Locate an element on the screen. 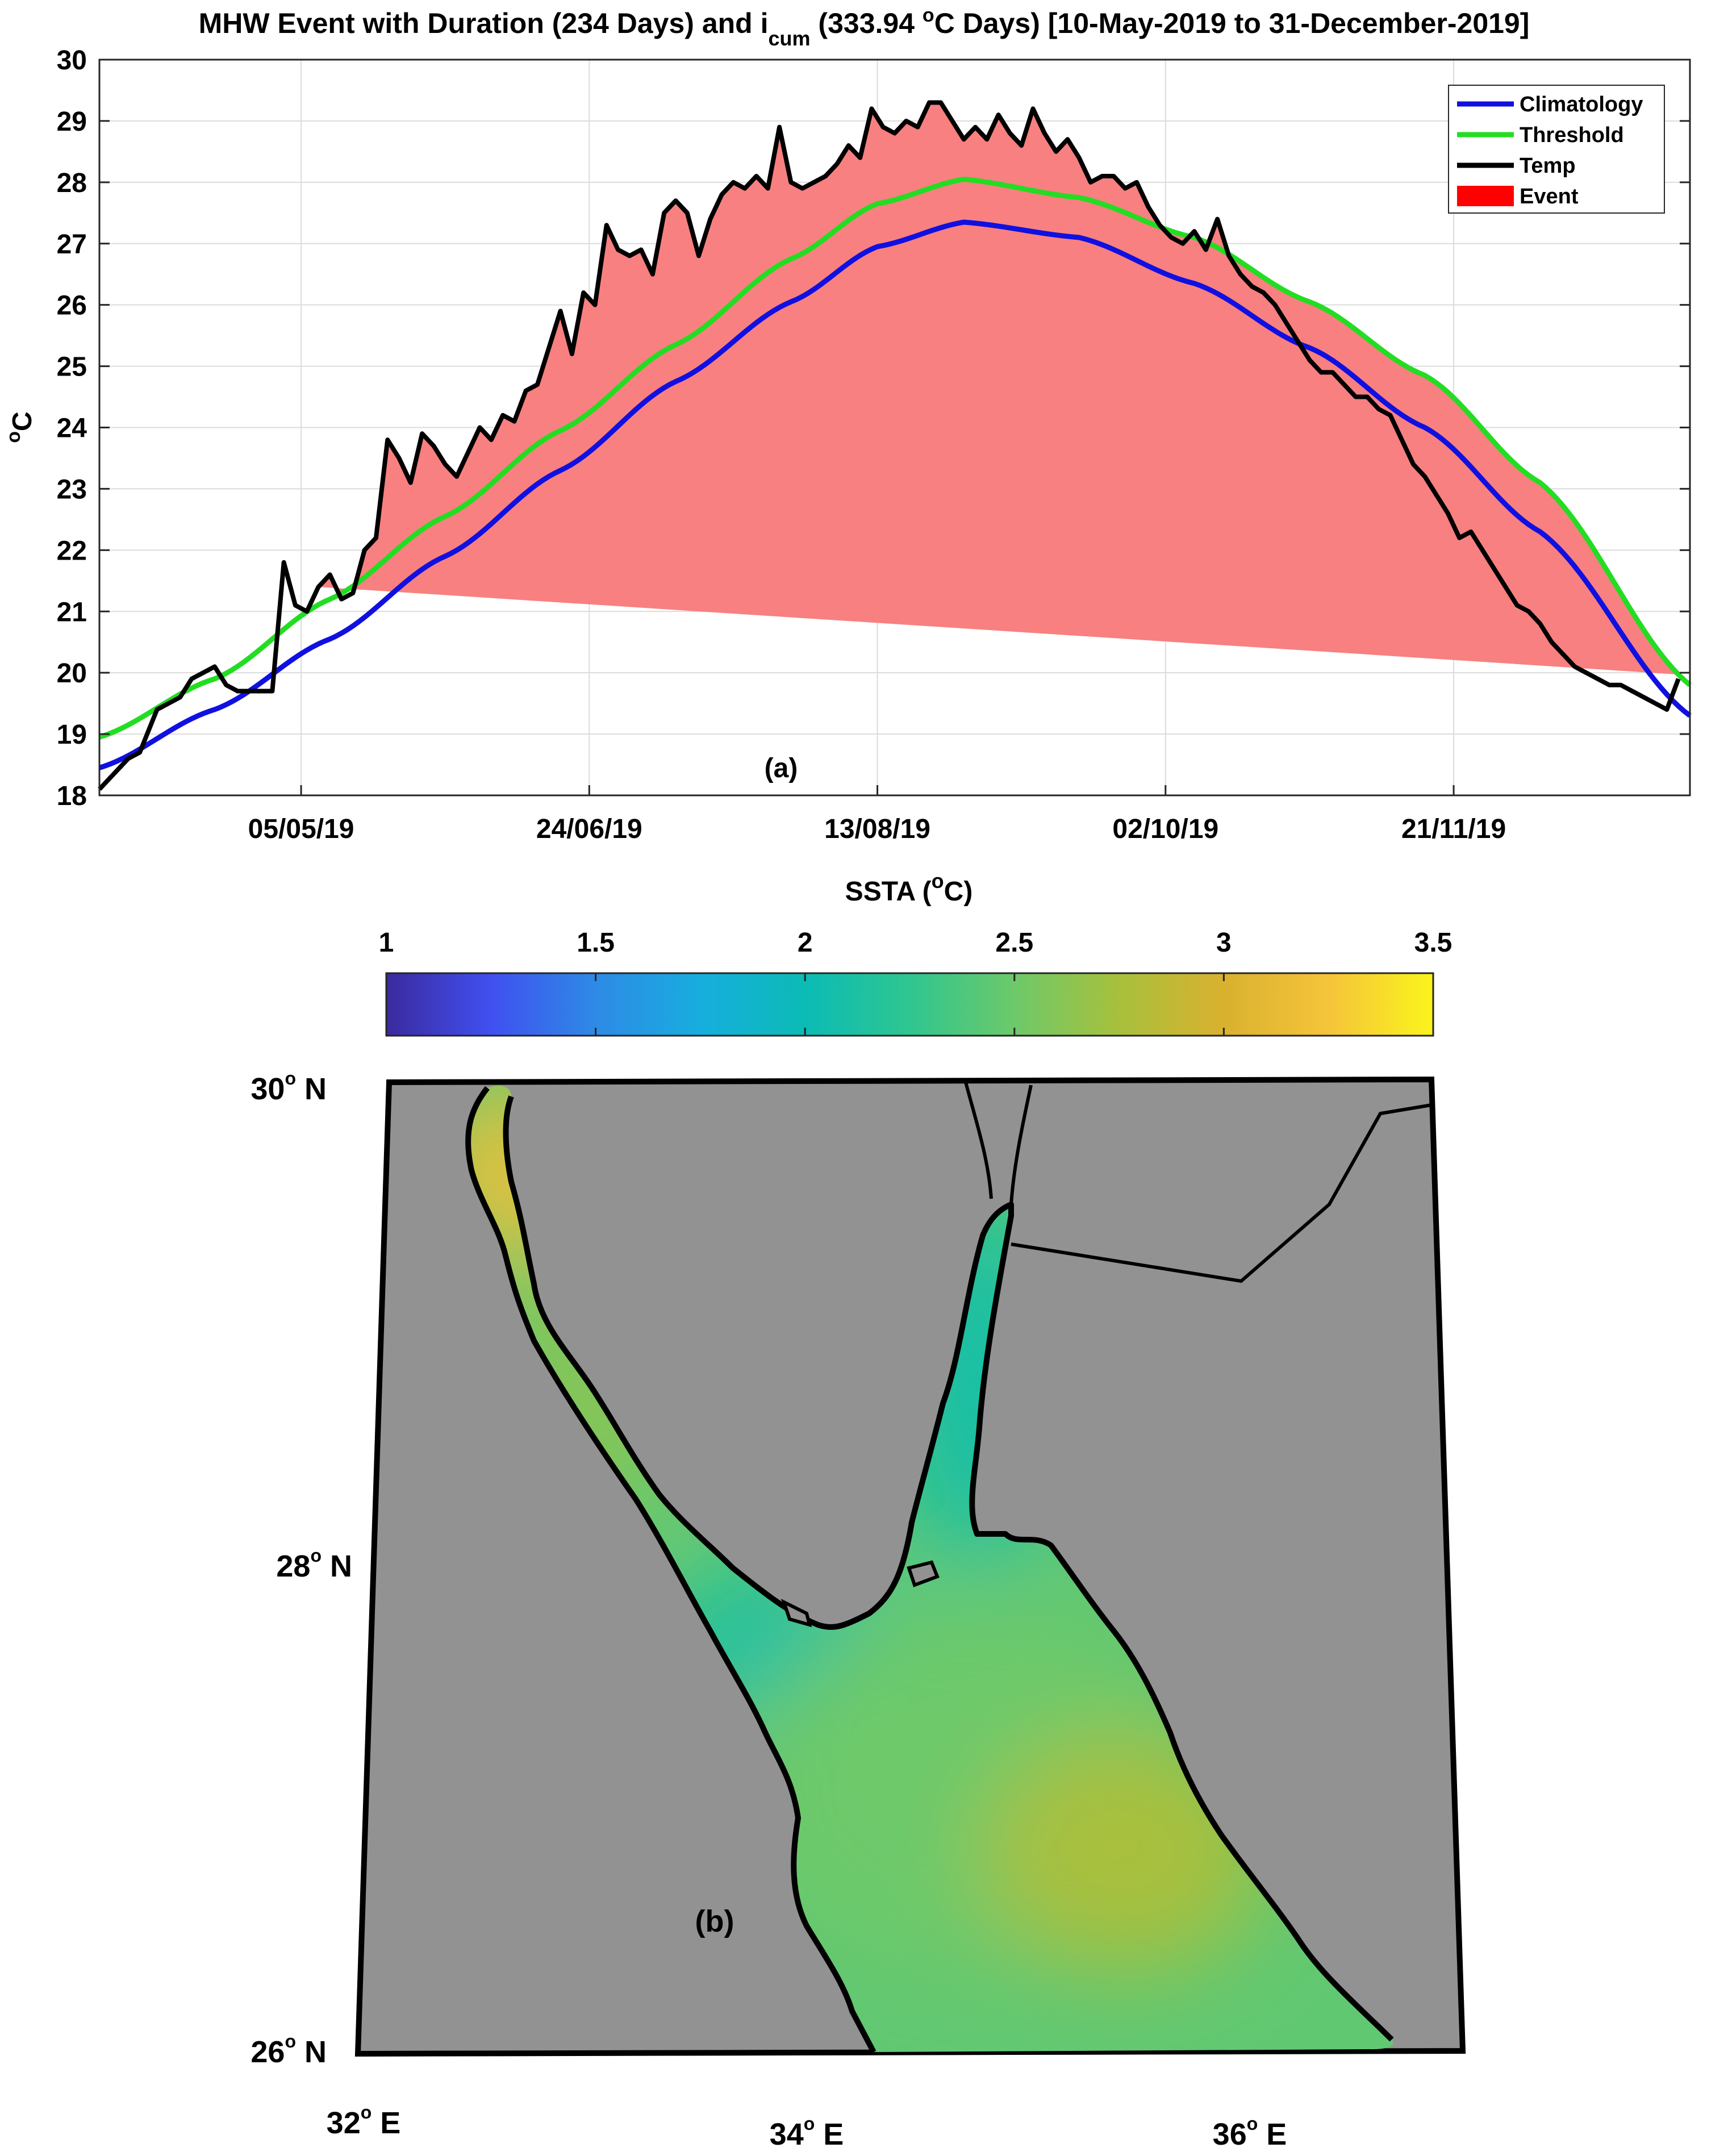 The width and height of the screenshot is (1728, 2156). x-tick-label: 13/08/19 is located at coordinates (877, 829).